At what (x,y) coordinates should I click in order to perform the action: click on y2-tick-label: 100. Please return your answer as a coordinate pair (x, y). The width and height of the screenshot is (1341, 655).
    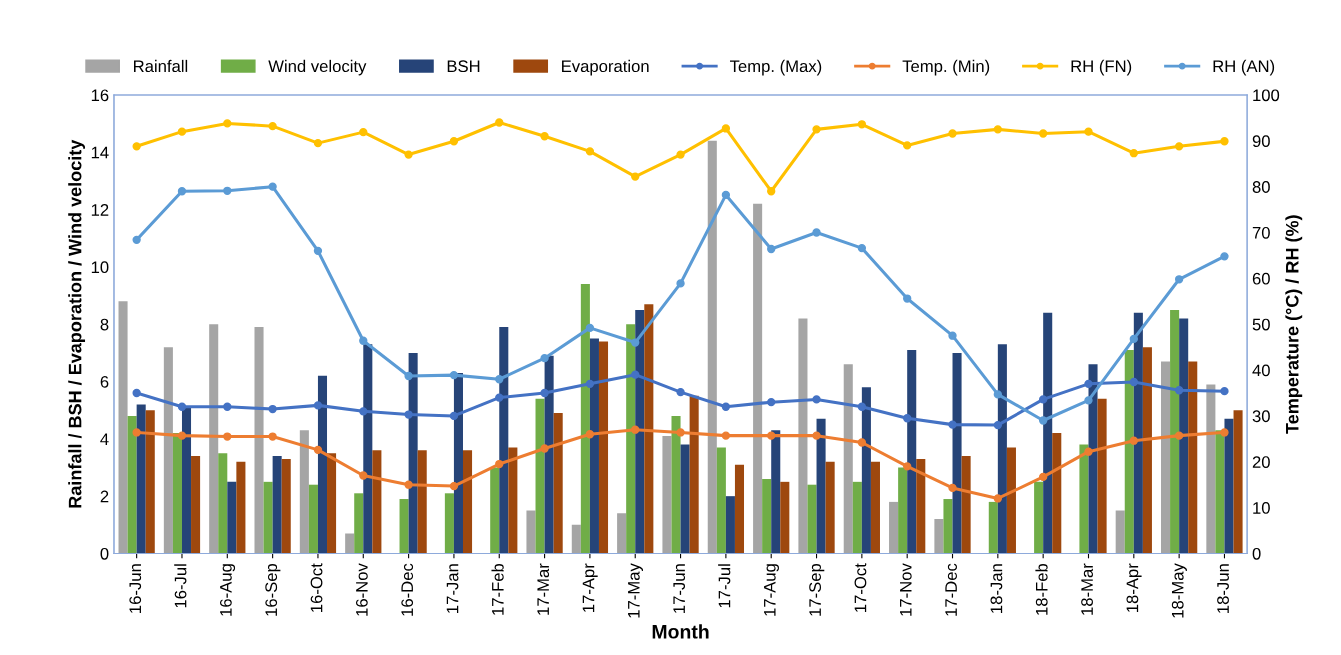
    Looking at the image, I should click on (1266, 95).